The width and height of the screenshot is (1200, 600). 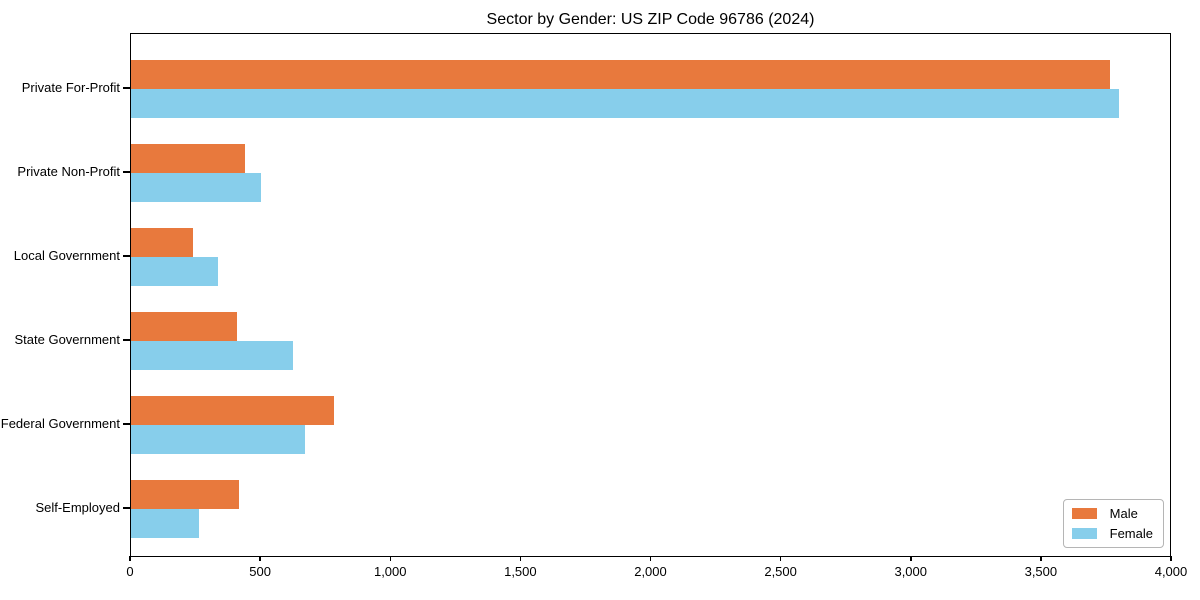 What do you see at coordinates (77, 507) in the screenshot?
I see `y-axis-label-self-employed: Self-Employed` at bounding box center [77, 507].